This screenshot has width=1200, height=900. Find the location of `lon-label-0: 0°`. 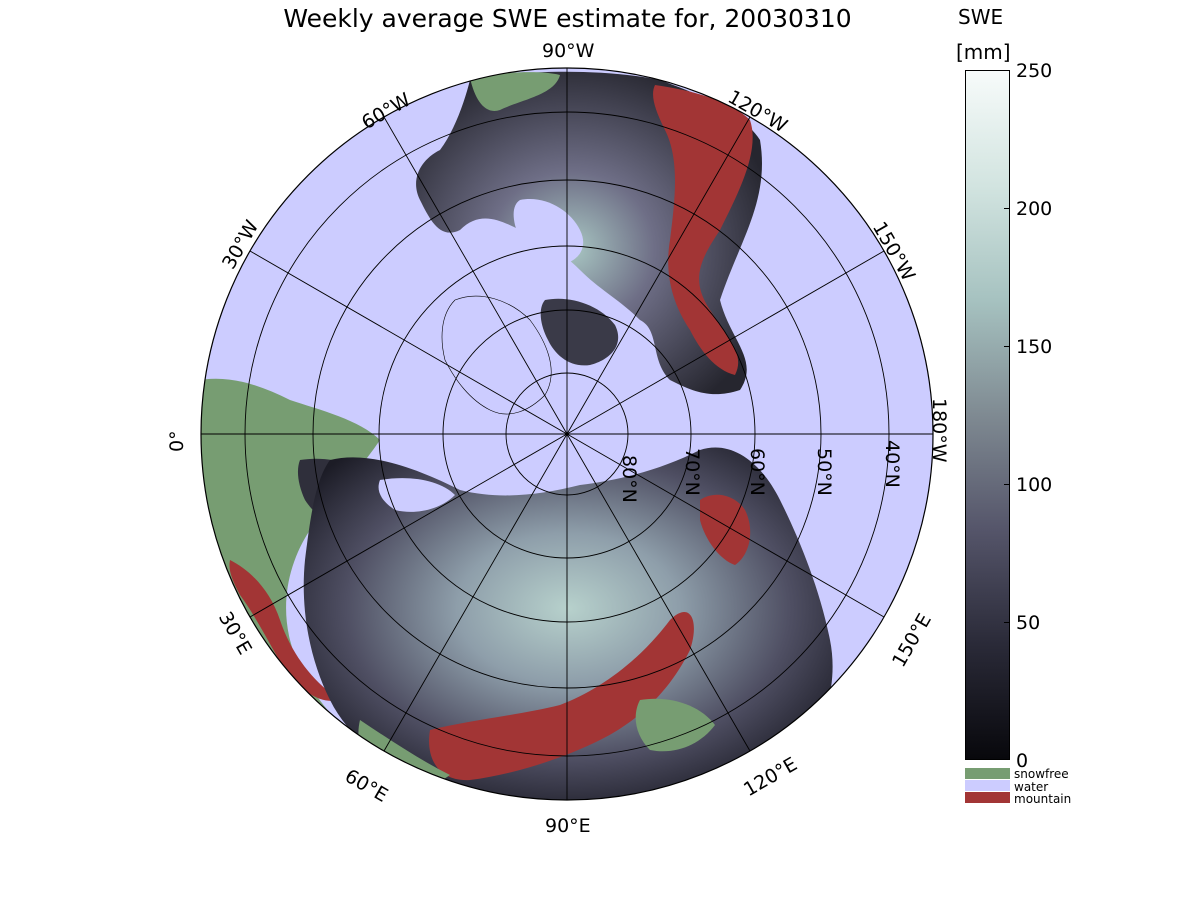

lon-label-0: 0° is located at coordinates (177, 441).